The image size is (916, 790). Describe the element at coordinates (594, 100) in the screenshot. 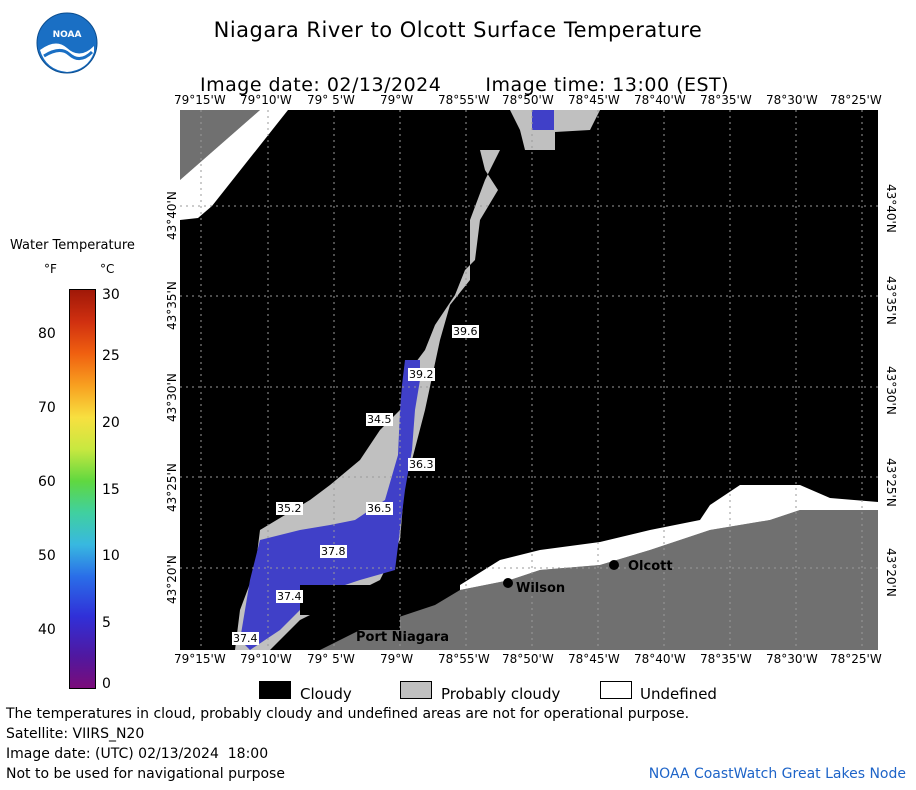

I see `lon-tick-top: 78°45'W` at that location.